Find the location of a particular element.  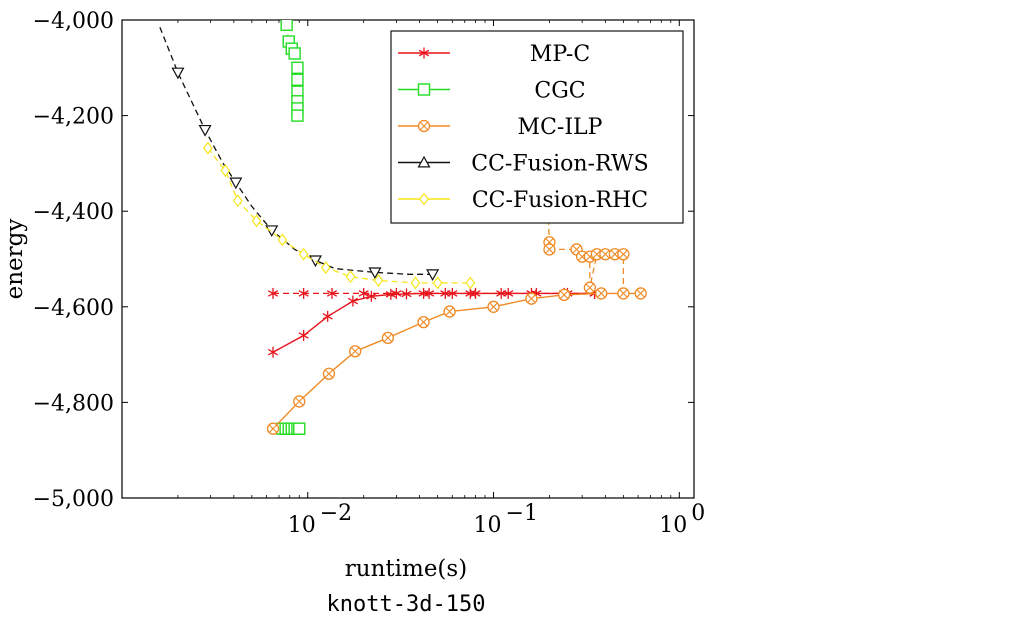

legend-entry-cc-fusion-rws: CC-Fusion-RWS is located at coordinates (523, 164).